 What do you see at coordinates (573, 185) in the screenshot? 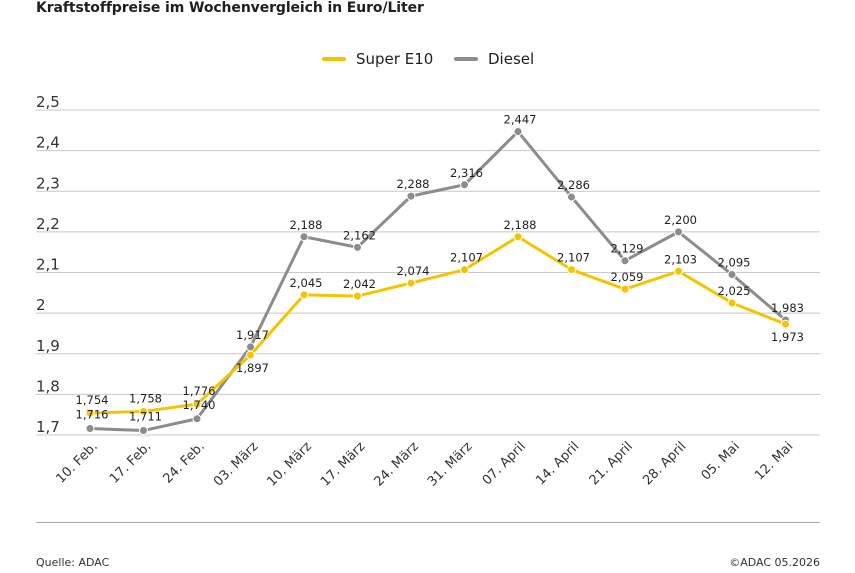
I see `data-label: 2,286` at bounding box center [573, 185].